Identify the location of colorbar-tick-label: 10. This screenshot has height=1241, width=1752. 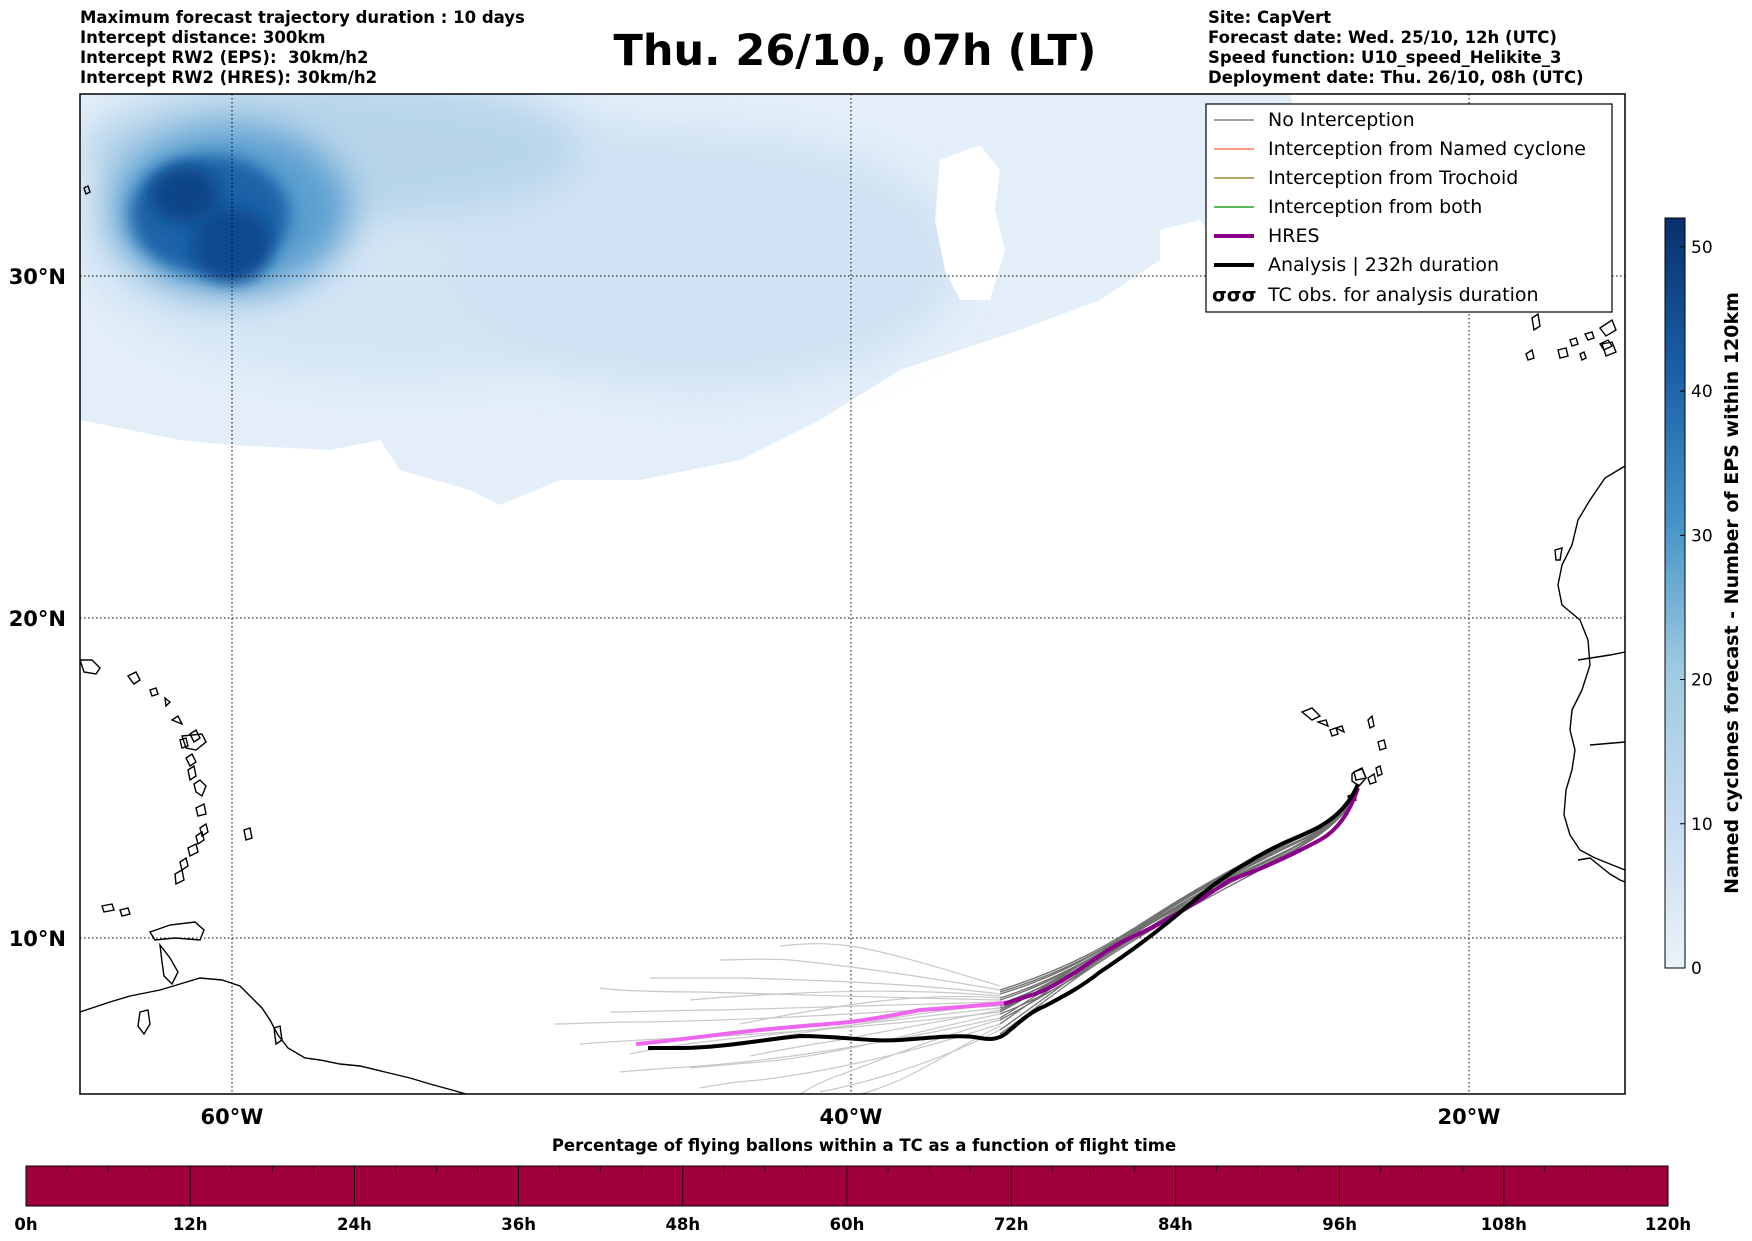
(1702, 825).